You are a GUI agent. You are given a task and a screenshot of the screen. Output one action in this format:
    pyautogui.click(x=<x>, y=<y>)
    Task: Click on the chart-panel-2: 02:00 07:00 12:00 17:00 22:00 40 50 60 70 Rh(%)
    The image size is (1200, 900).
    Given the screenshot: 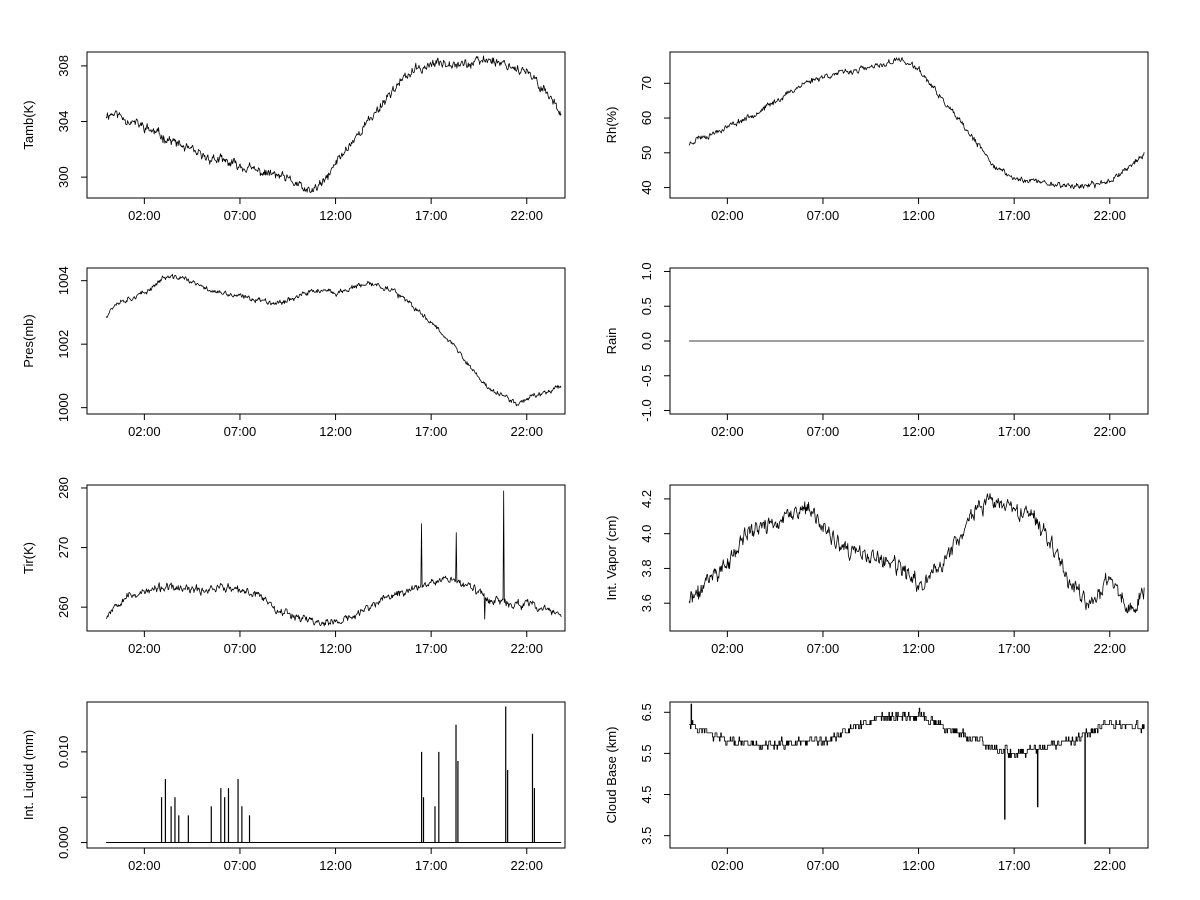 What is the action you would take?
    pyautogui.click(x=876, y=137)
    